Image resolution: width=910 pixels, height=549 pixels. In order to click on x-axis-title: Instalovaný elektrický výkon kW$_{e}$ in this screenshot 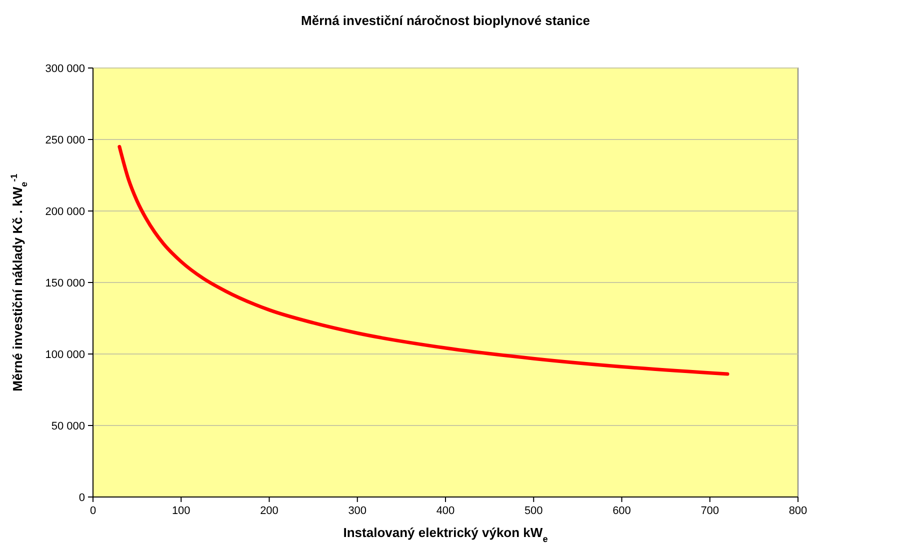, I will do `click(445, 534)`.